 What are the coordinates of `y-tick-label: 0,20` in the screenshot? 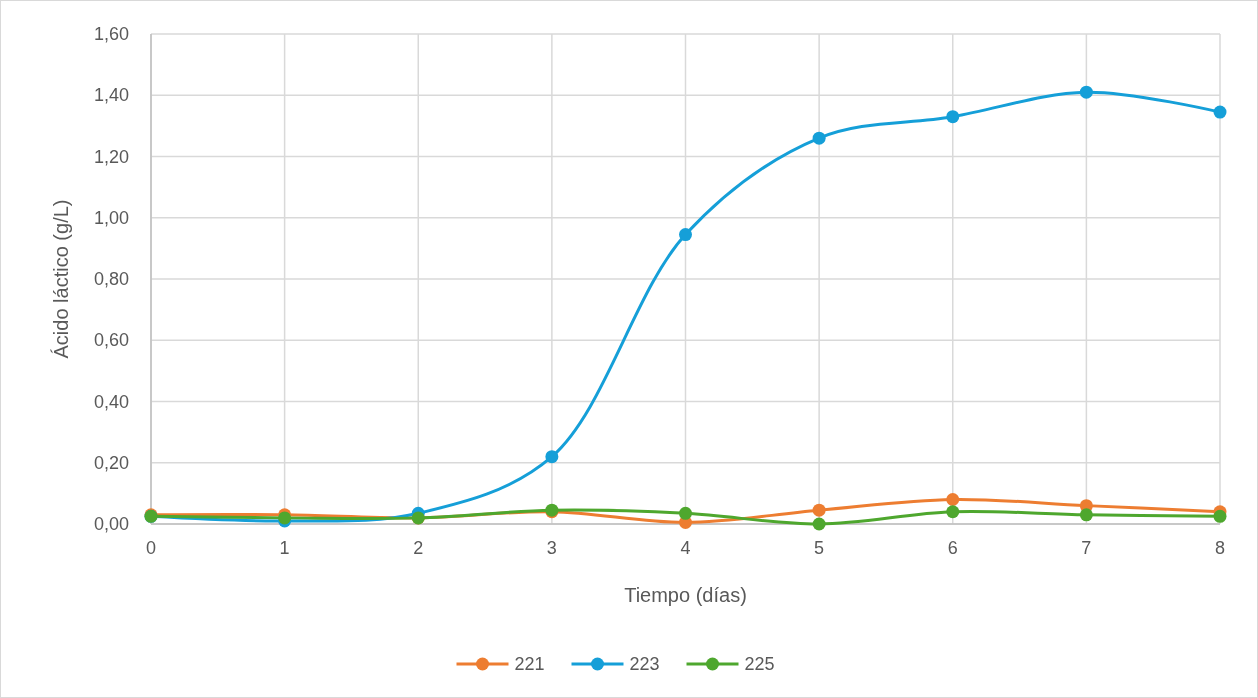 It's located at (111, 462).